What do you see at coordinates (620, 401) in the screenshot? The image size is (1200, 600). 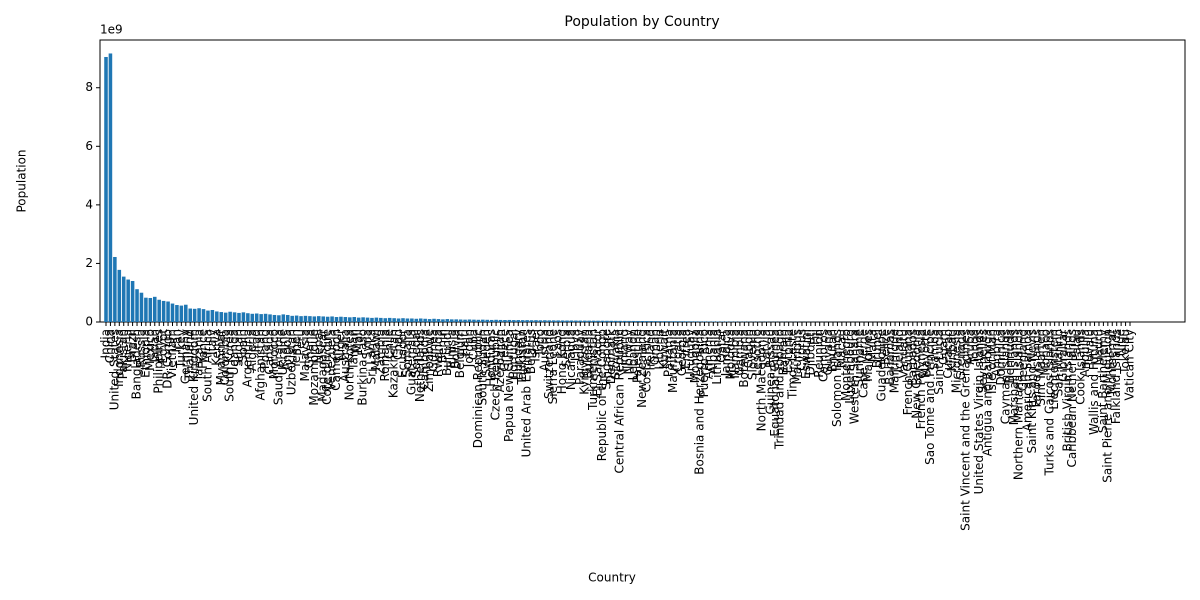 I see `x-tick-label: Central African Republic` at bounding box center [620, 401].